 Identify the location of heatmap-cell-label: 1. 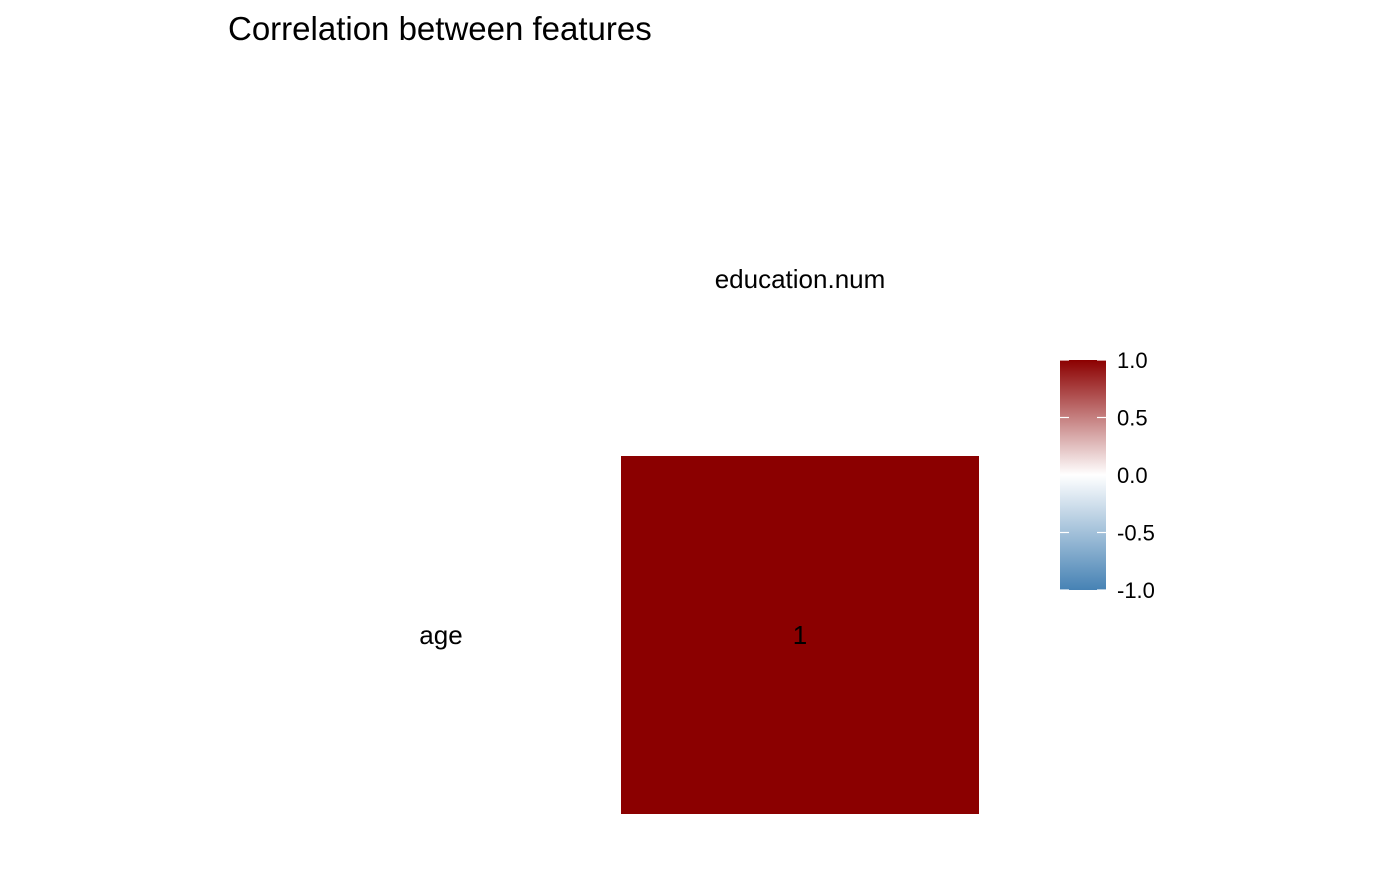
(800, 635).